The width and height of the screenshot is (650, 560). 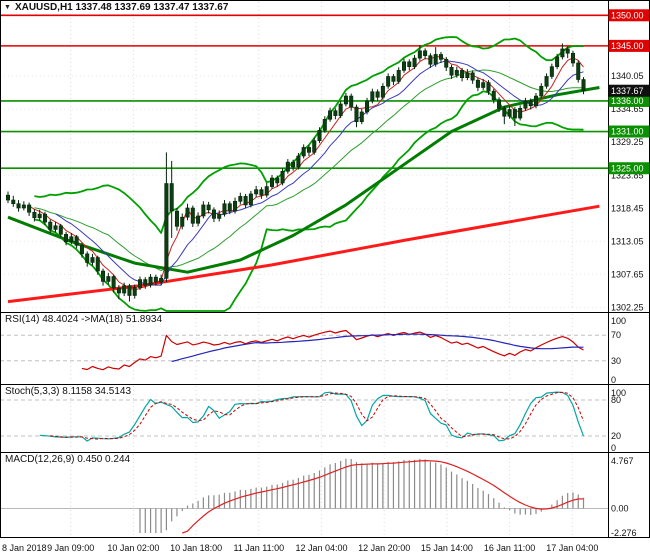 What do you see at coordinates (627, 208) in the screenshot?
I see `svg-text: 1318.45` at bounding box center [627, 208].